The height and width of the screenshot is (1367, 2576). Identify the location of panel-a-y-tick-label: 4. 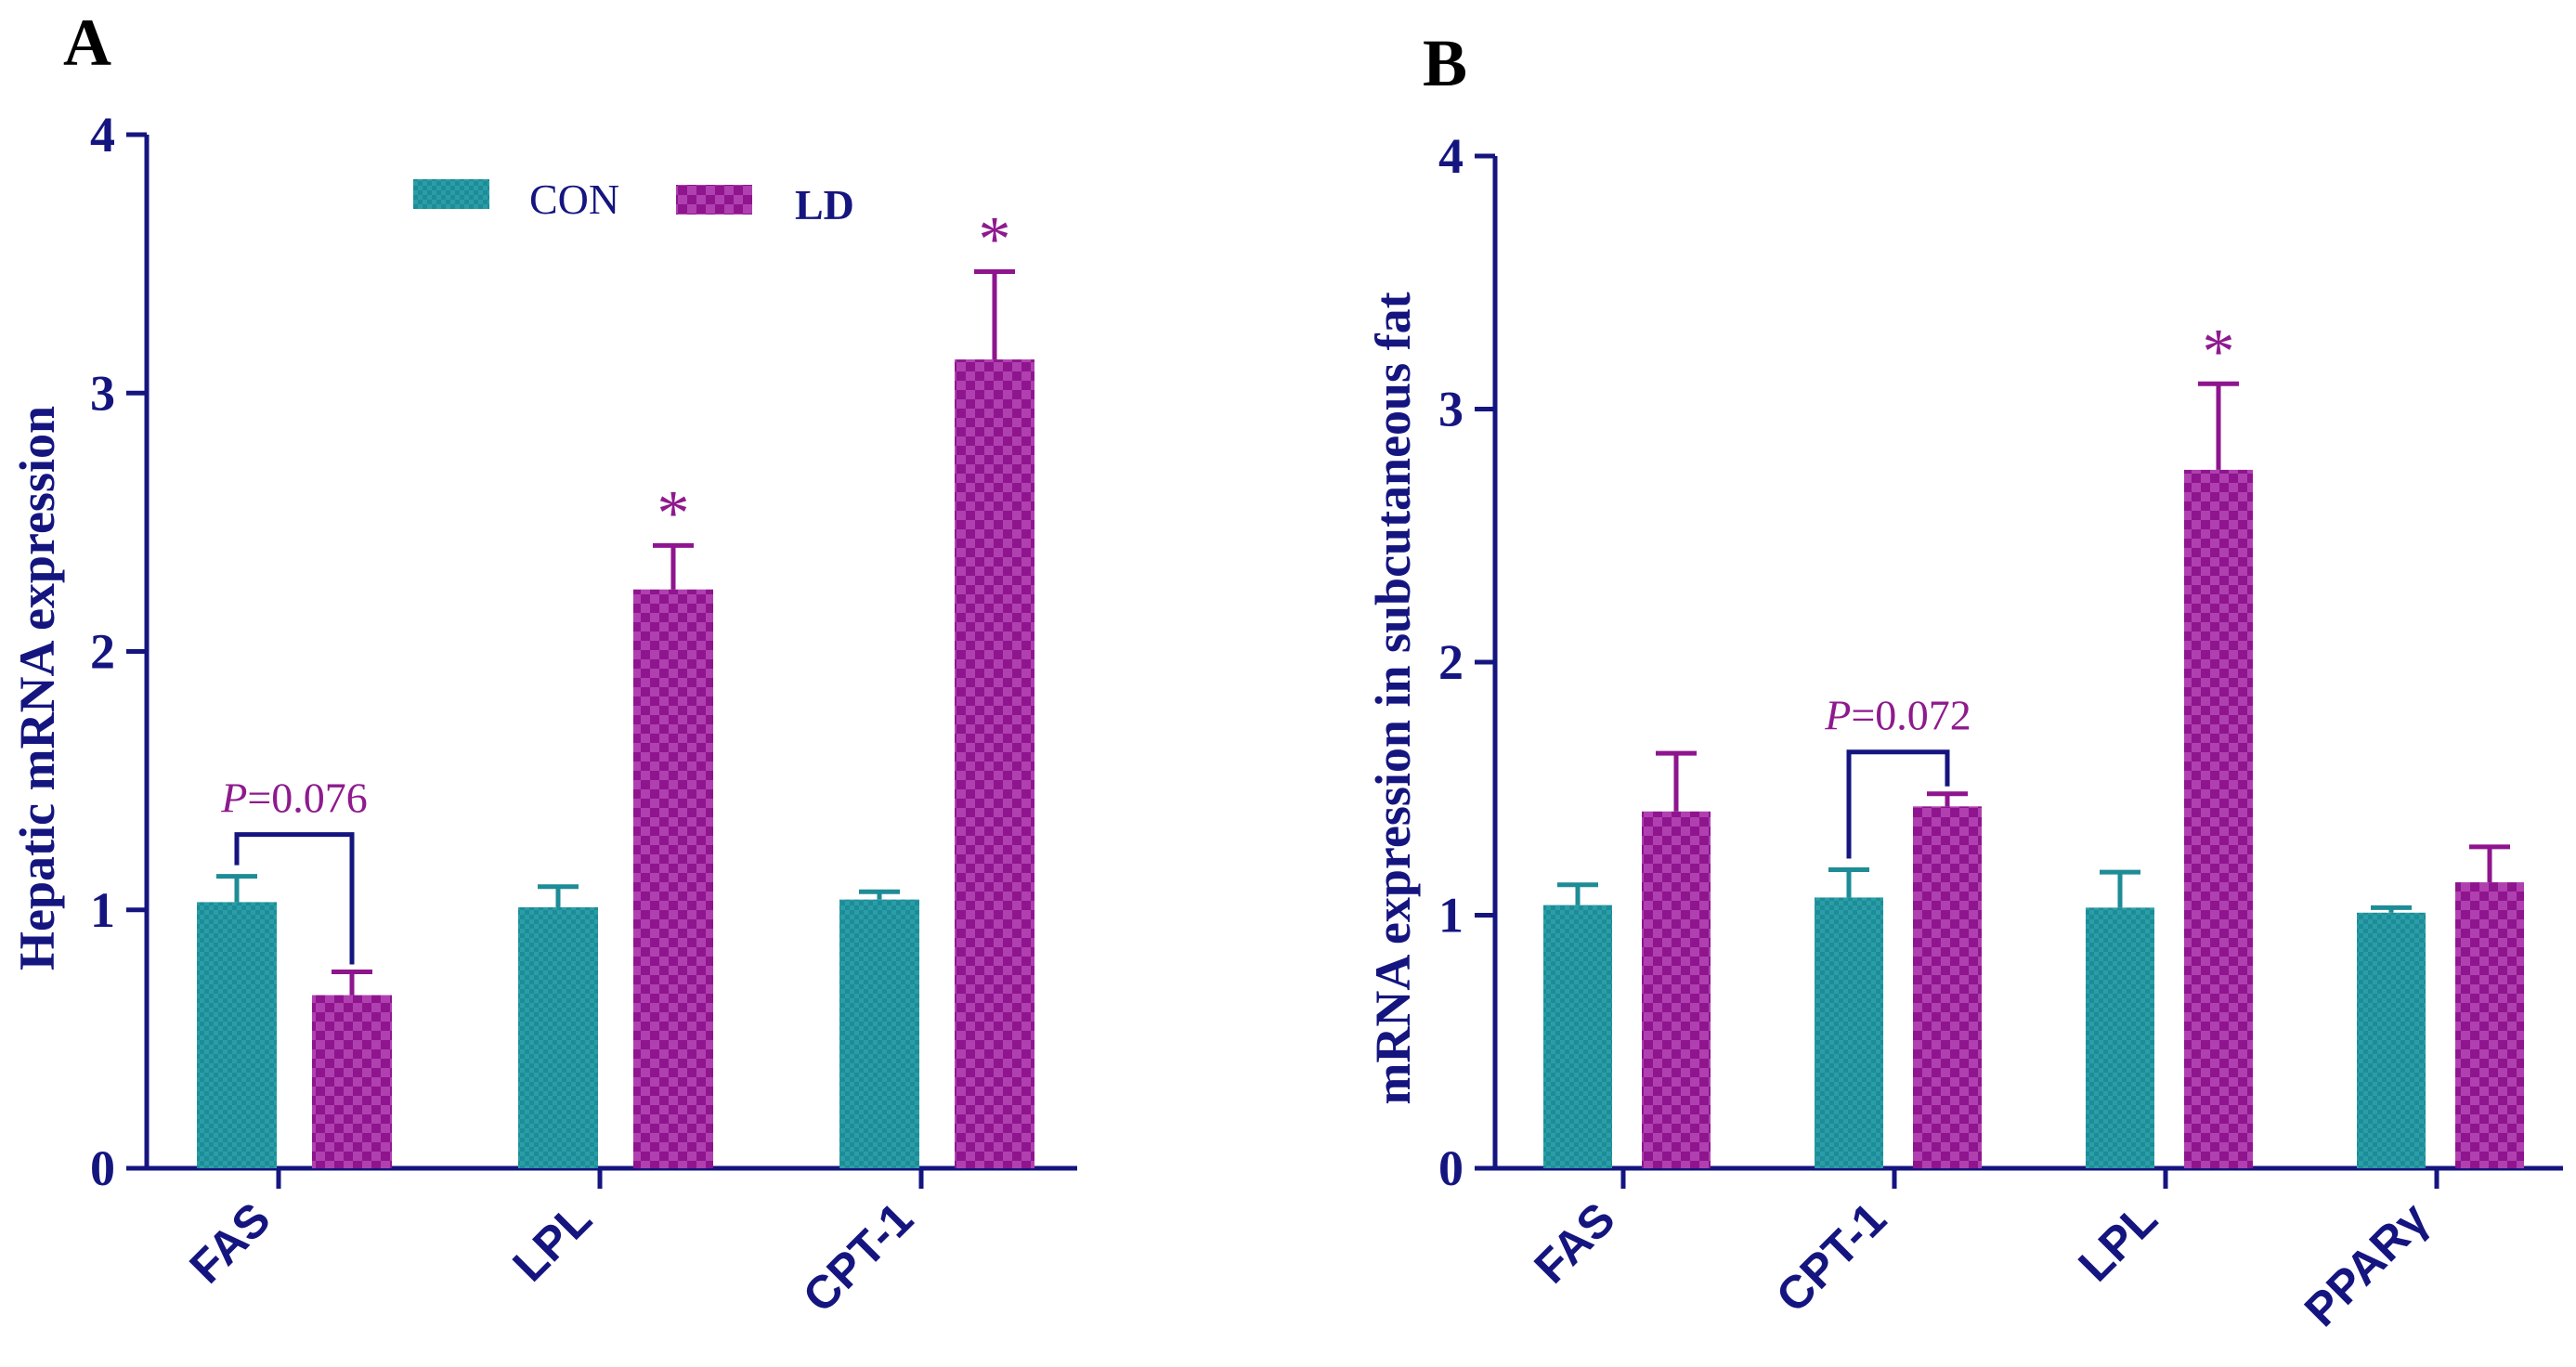
(102, 135).